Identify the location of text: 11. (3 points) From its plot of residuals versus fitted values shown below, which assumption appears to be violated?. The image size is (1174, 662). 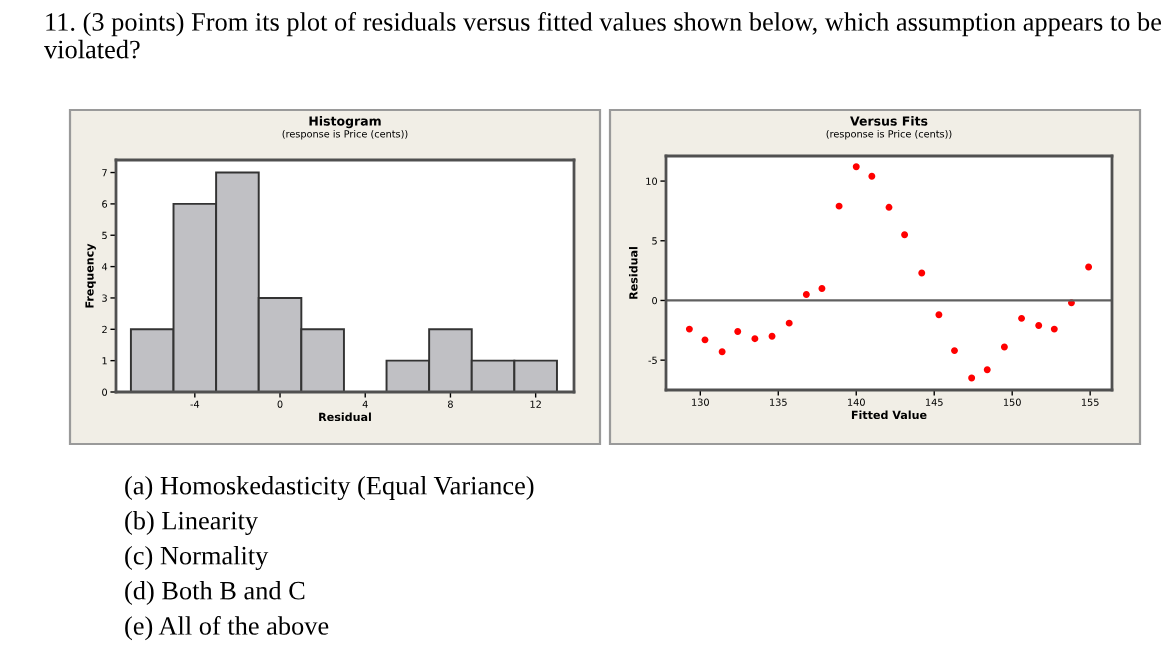
(603, 35).